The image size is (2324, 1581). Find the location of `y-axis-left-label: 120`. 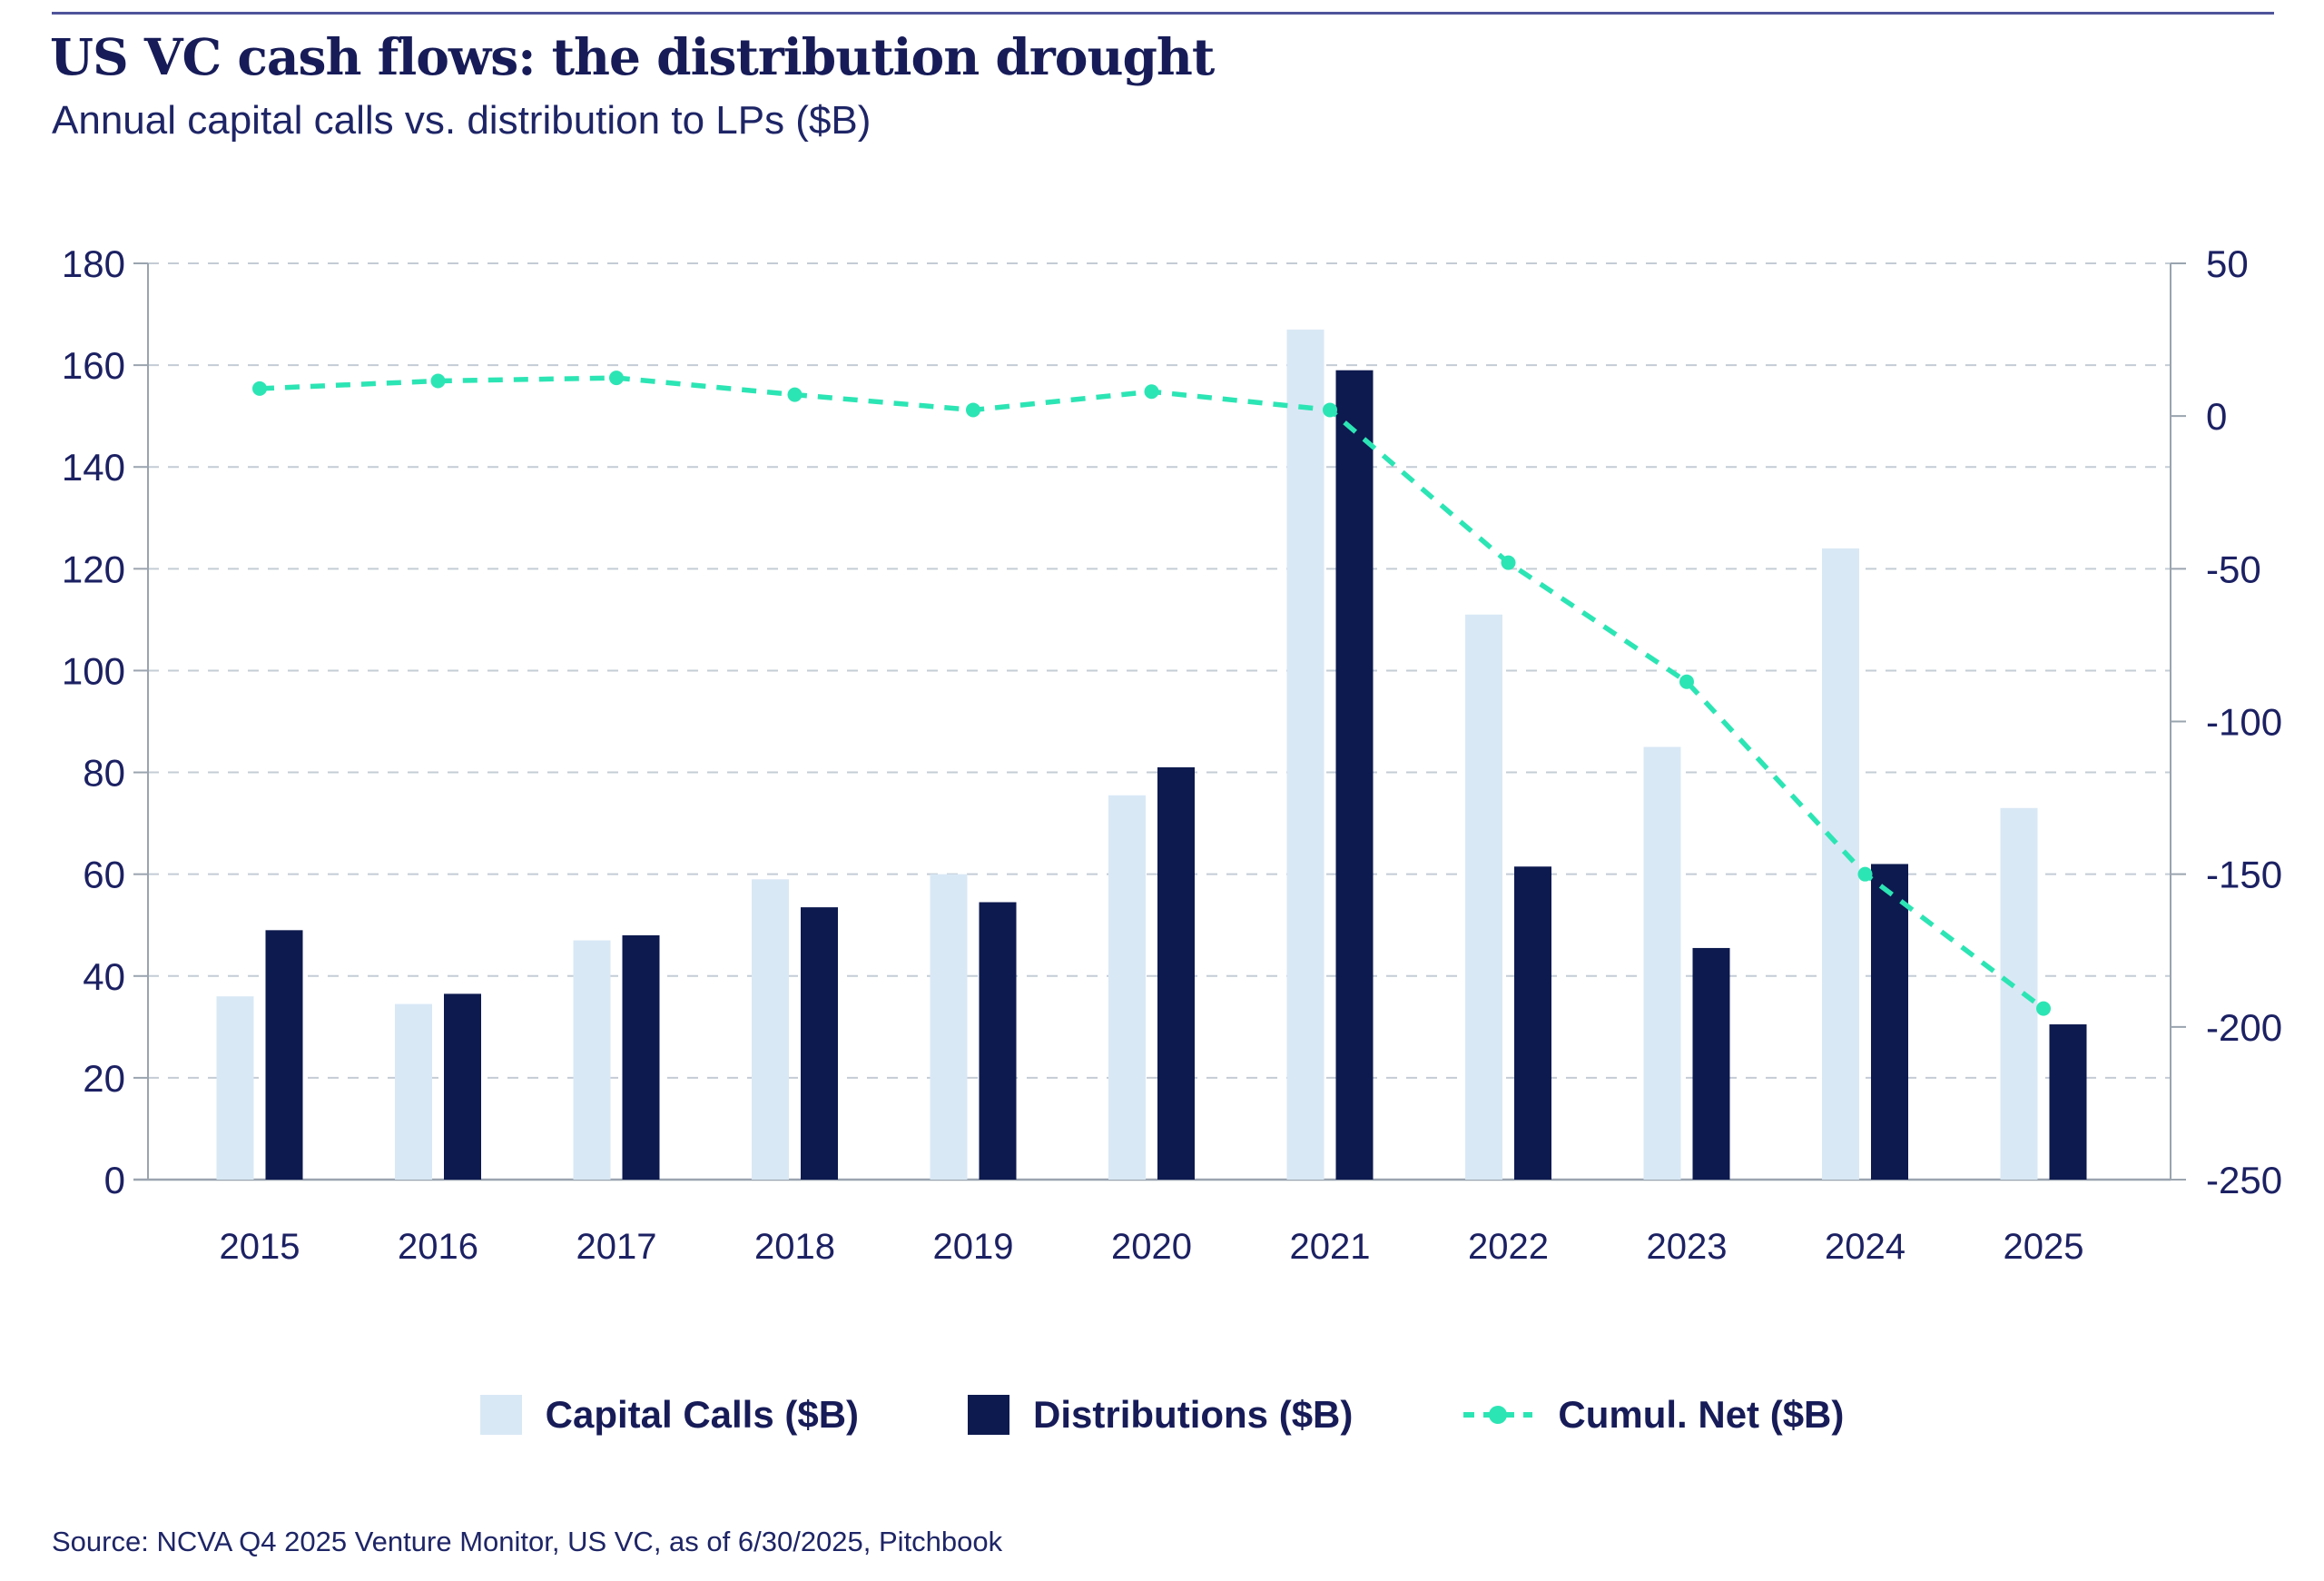

y-axis-left-label: 120 is located at coordinates (93, 569).